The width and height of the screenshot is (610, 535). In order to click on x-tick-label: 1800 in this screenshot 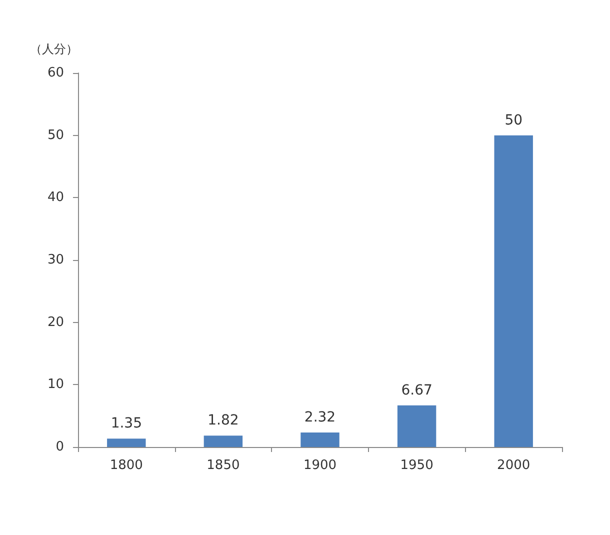, I will do `click(126, 465)`.